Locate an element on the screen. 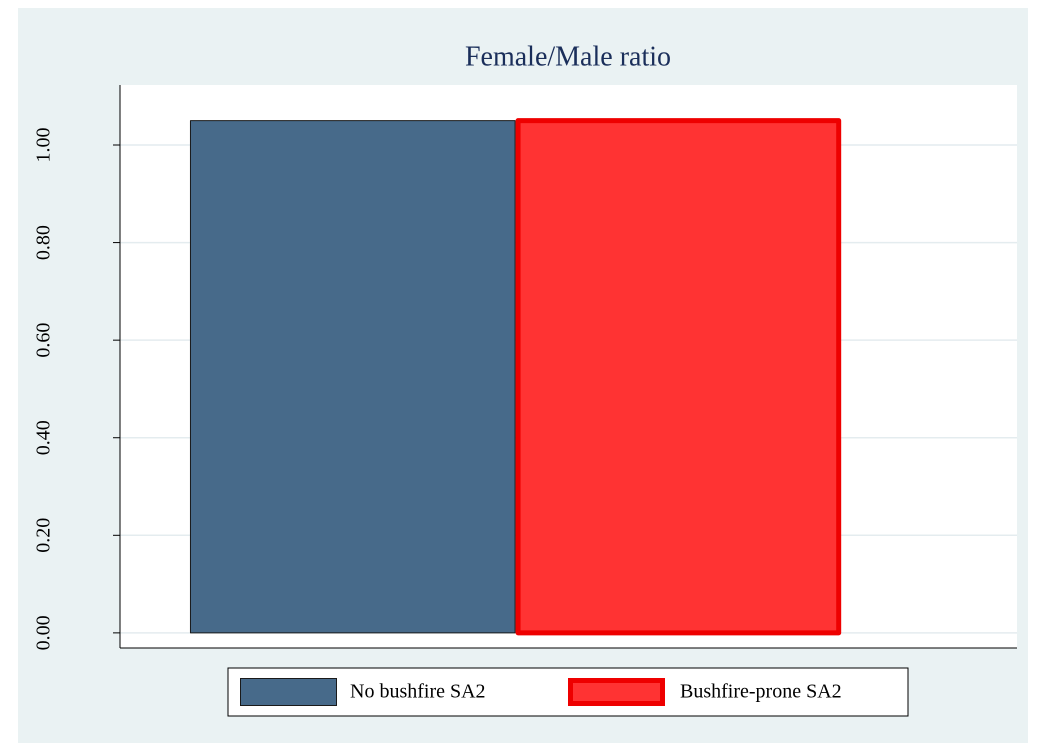 The image size is (1045, 743). y-tick-label: 0.40 is located at coordinates (44, 437).